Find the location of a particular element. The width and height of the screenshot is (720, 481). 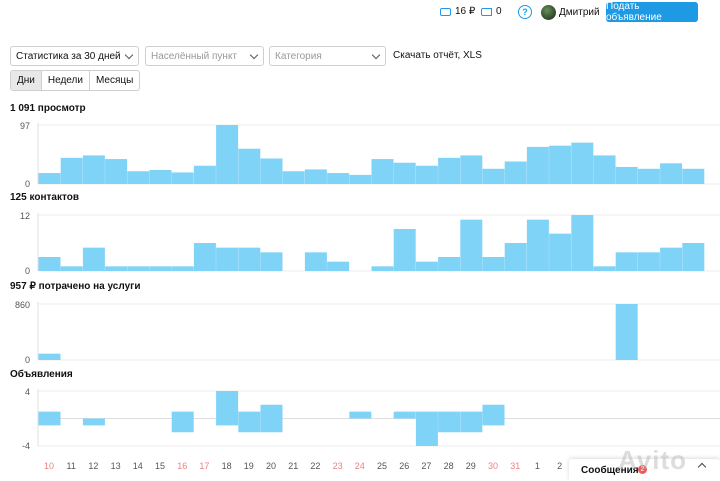

y-tick-label: 4 is located at coordinates (27, 392).